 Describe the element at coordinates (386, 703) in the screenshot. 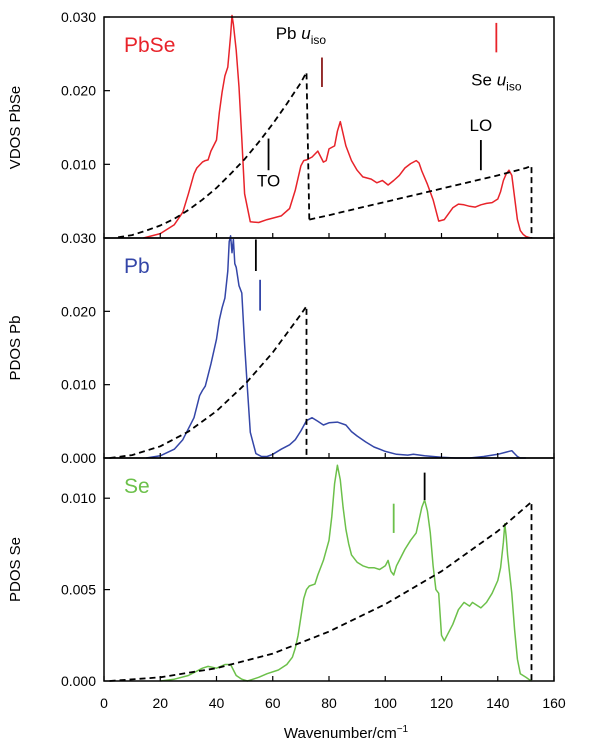

I see `x-tick-label-6: 100` at that location.